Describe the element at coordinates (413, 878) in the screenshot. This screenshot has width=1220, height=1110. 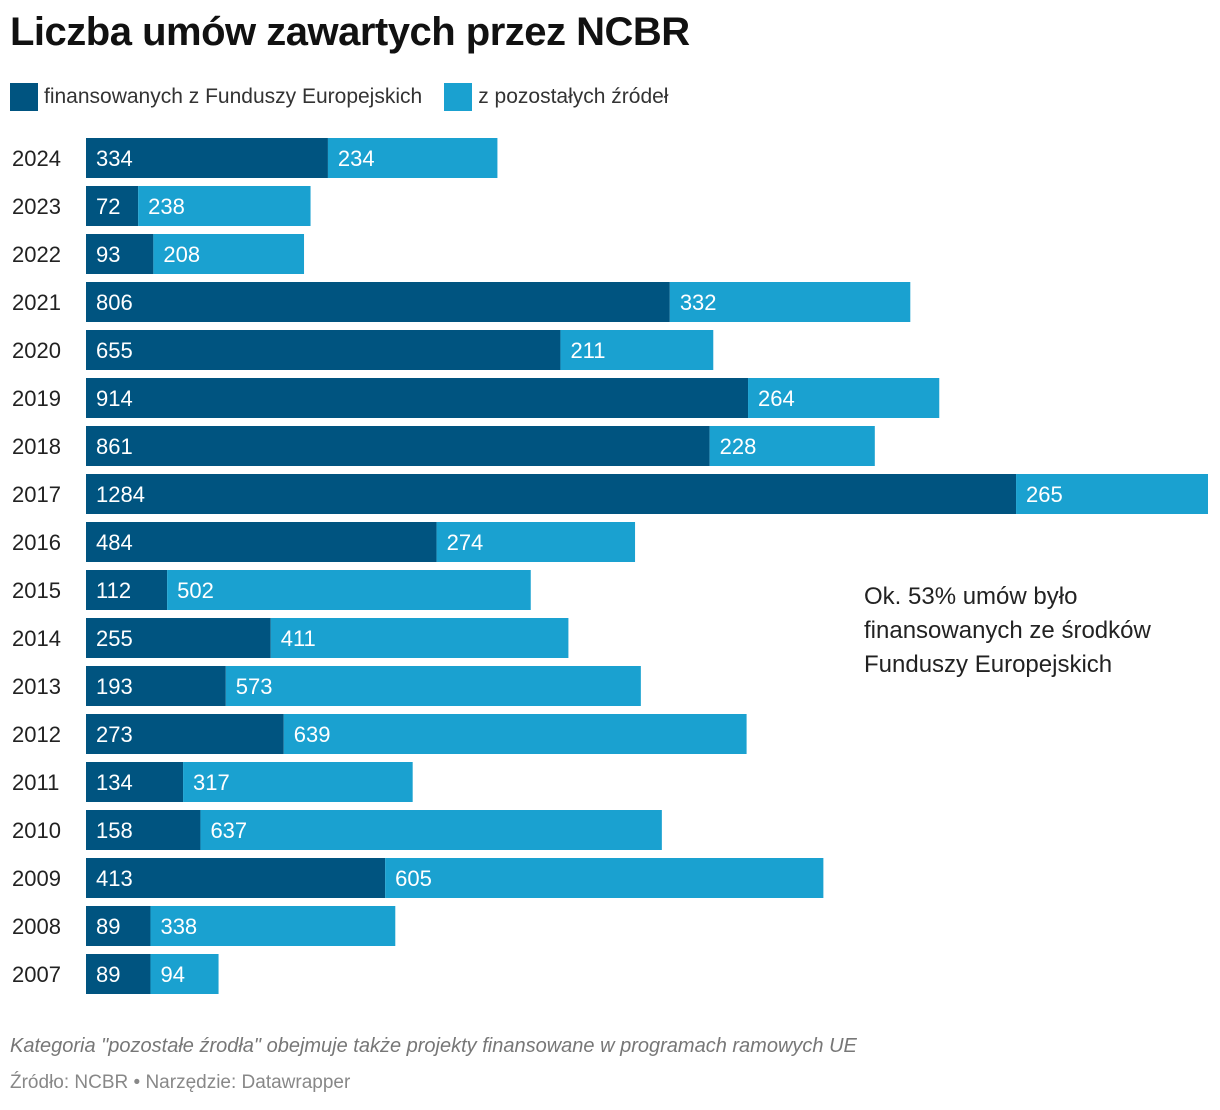
I see `bar-value-label: 605` at that location.